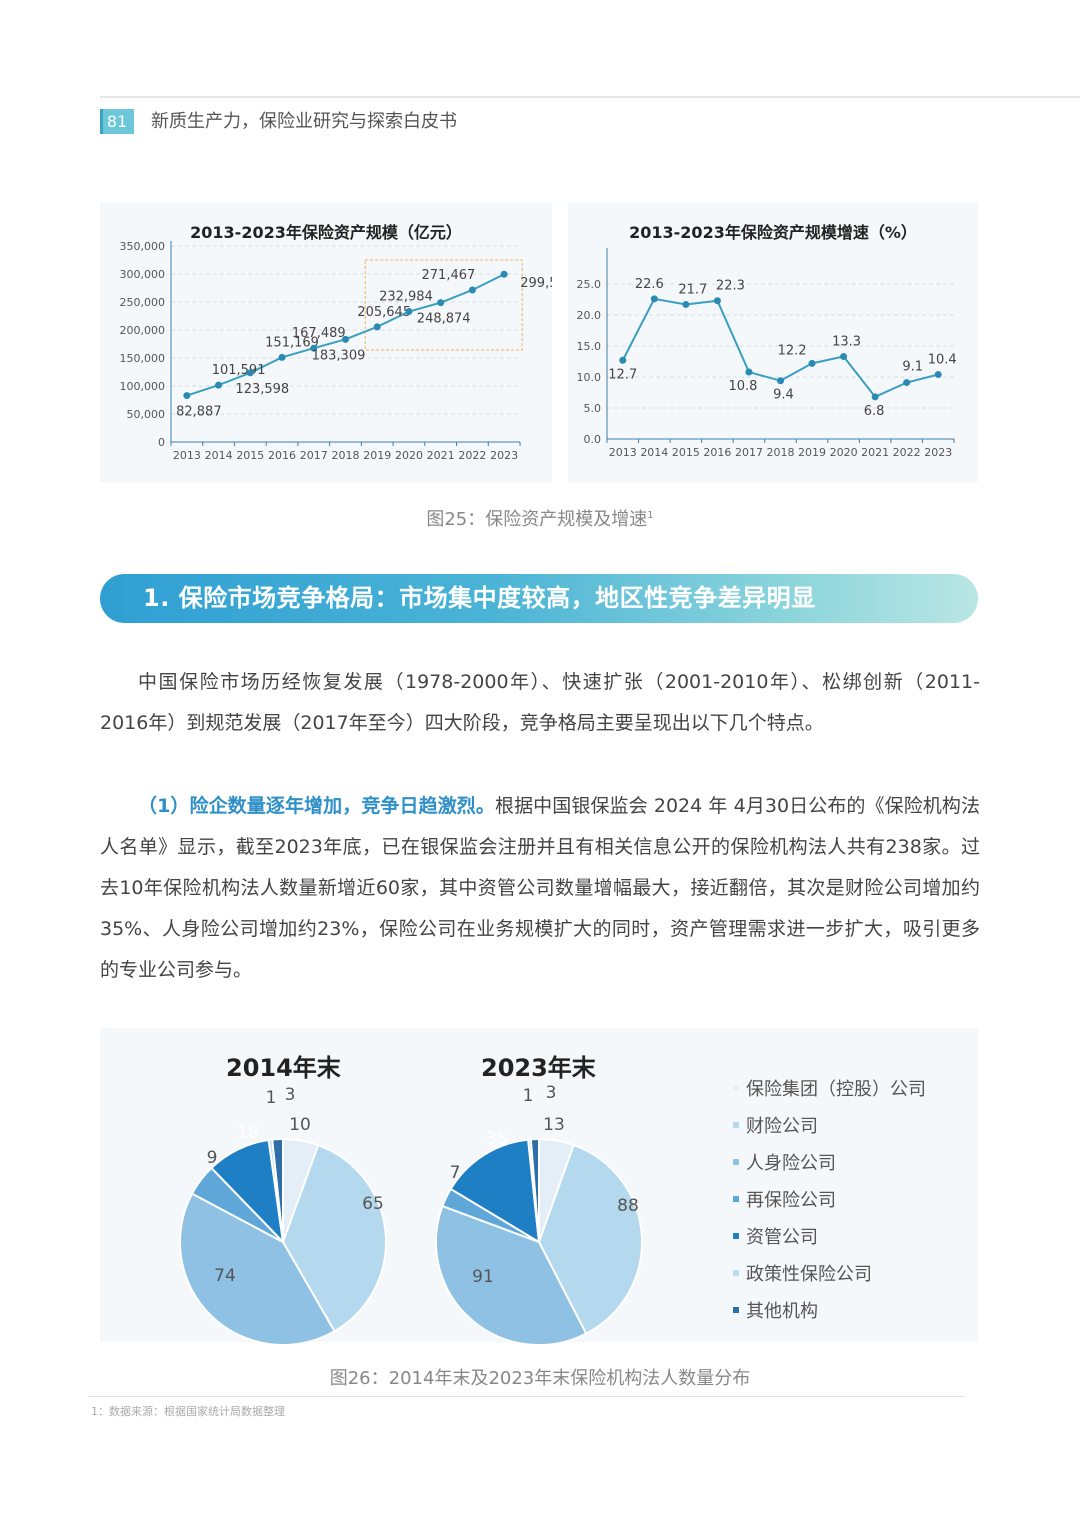  What do you see at coordinates (199, 412) in the screenshot?
I see `data-label: 82,887` at bounding box center [199, 412].